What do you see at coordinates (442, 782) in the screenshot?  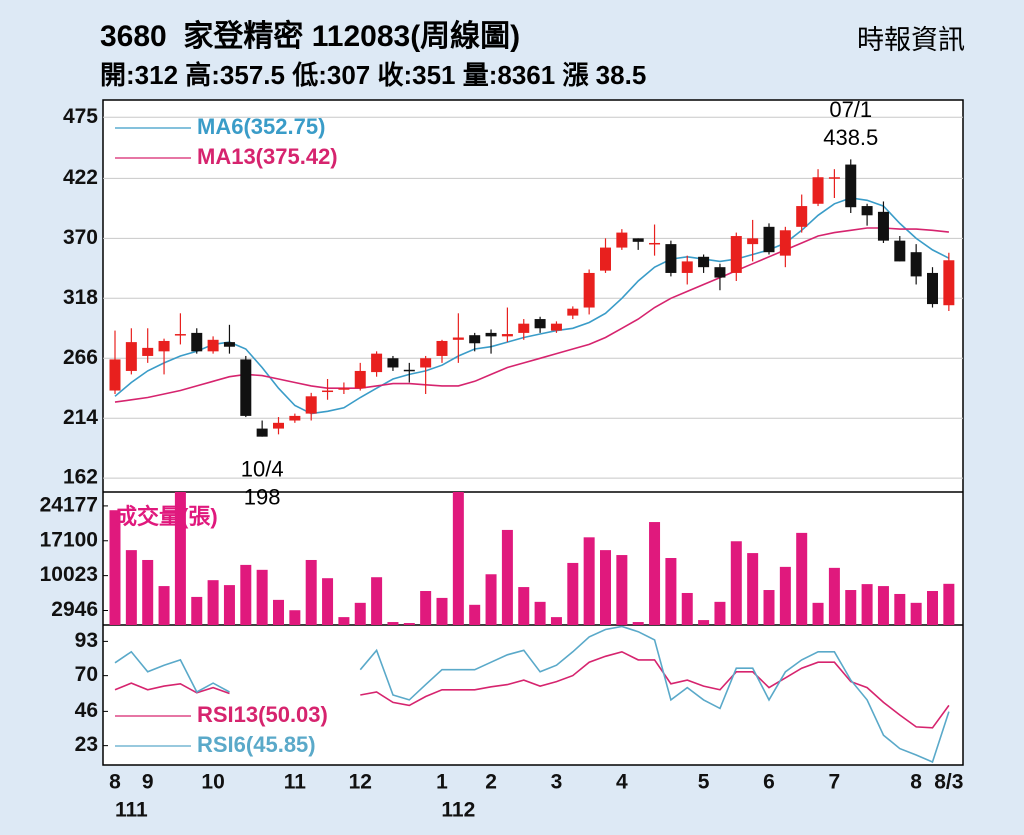 I see `x-tick-label: 1` at bounding box center [442, 782].